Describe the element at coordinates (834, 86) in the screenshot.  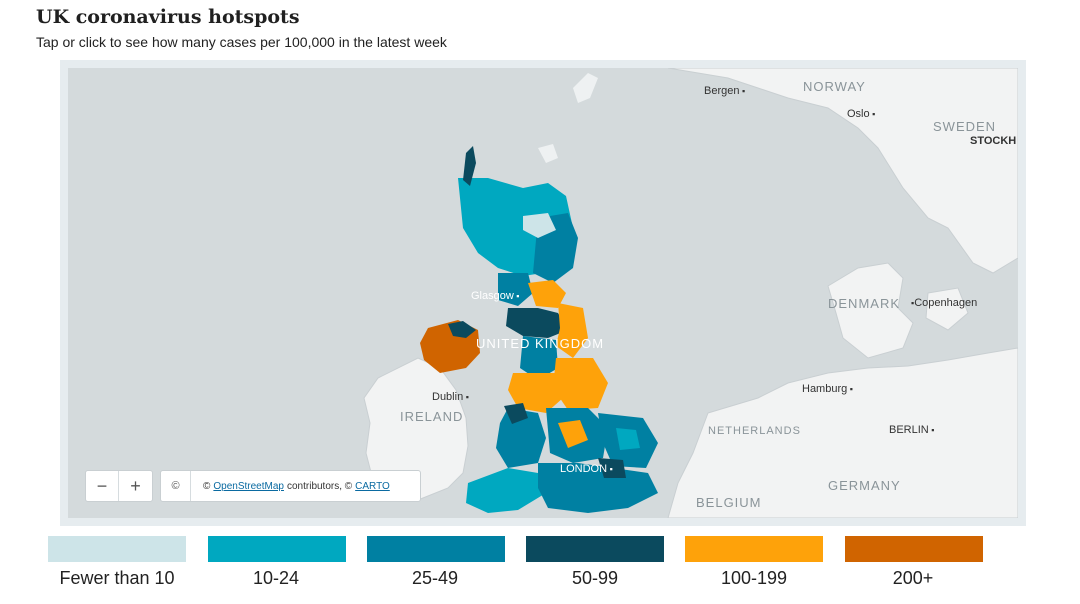
I see `label-norway: NORWAY` at that location.